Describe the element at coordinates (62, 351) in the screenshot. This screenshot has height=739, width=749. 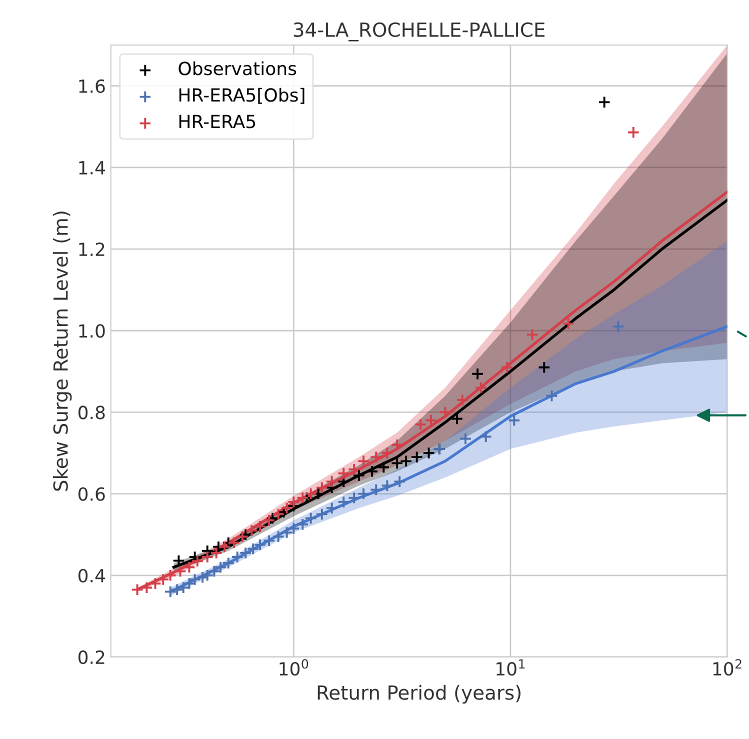
I see `y-axis-title: Skew Surge Return Level (m)` at that location.